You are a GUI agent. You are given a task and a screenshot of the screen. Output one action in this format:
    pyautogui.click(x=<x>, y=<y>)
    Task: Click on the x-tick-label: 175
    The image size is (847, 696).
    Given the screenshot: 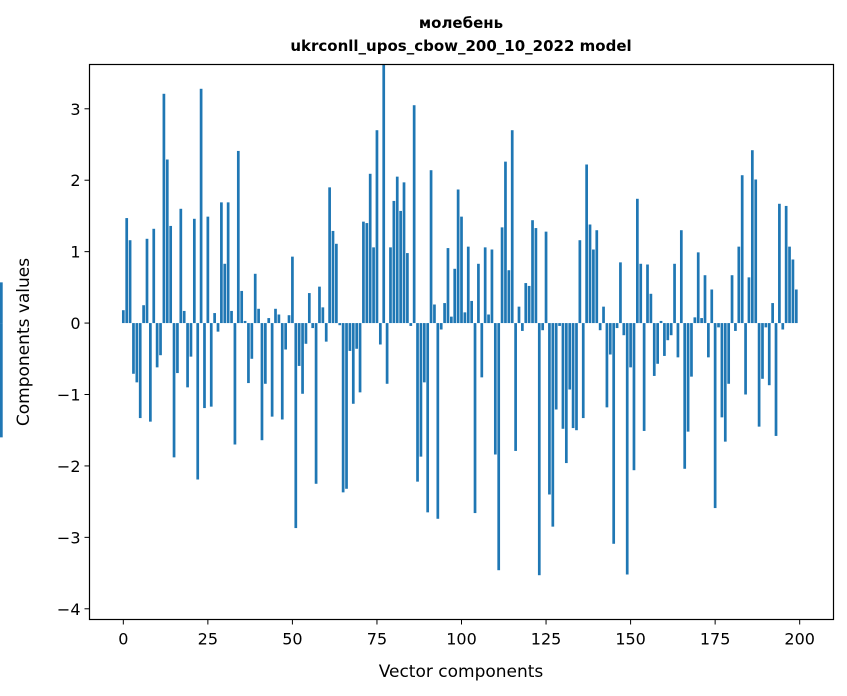 What is the action you would take?
    pyautogui.click(x=715, y=639)
    